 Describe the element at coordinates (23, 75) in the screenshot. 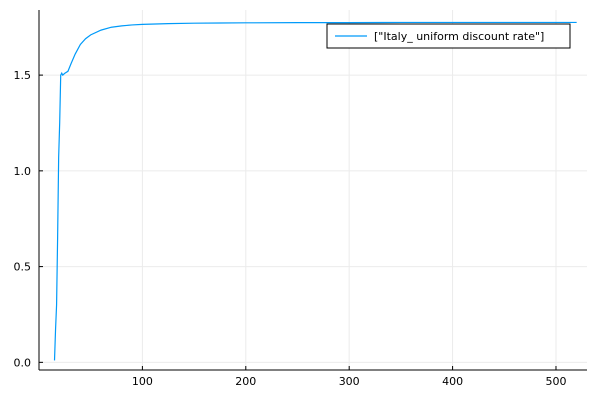

I see `y-tick-label: 1.5` at that location.